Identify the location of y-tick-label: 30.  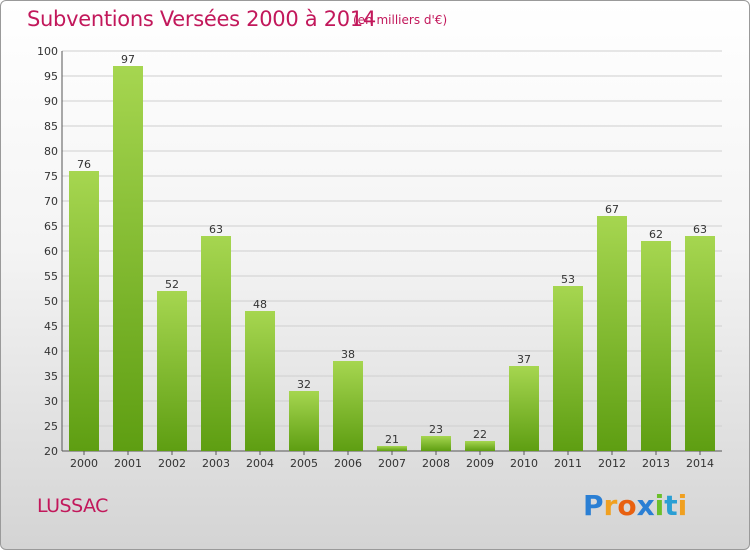
(51, 401).